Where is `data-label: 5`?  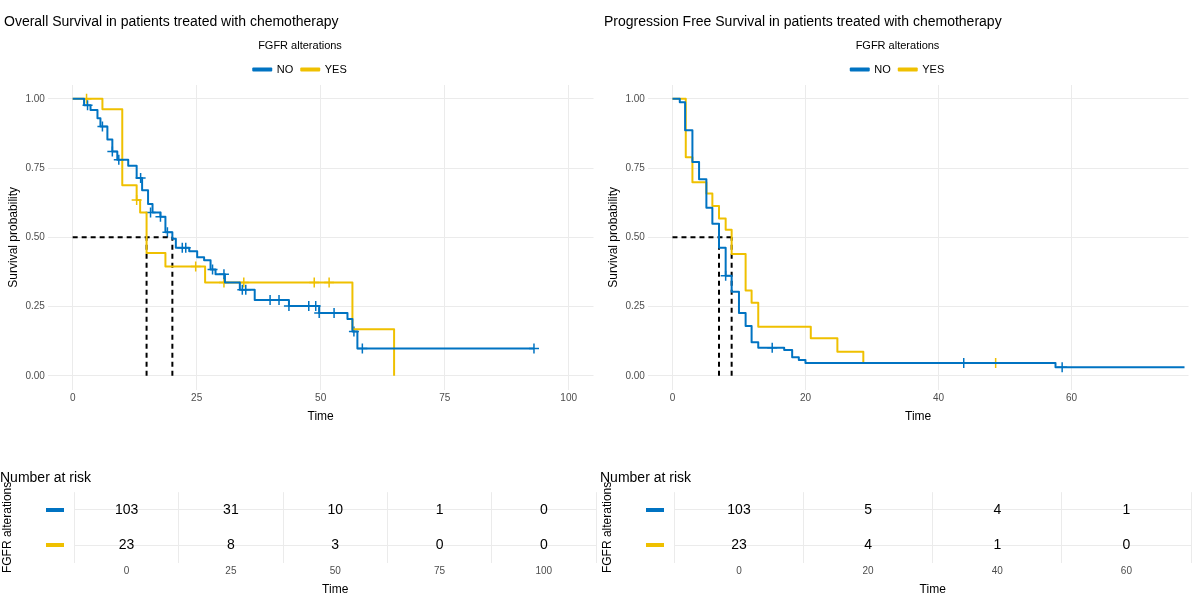 data-label: 5 is located at coordinates (868, 508).